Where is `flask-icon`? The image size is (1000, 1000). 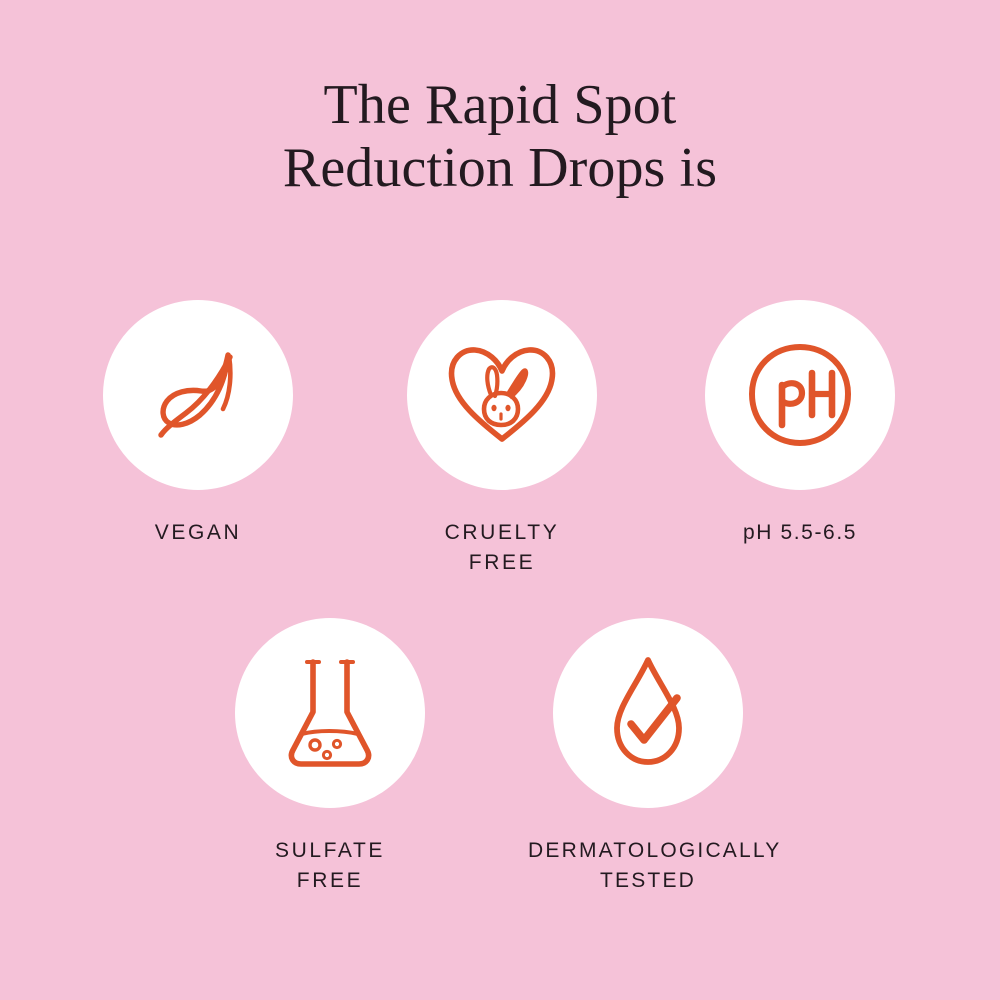
flask-icon is located at coordinates (330, 713).